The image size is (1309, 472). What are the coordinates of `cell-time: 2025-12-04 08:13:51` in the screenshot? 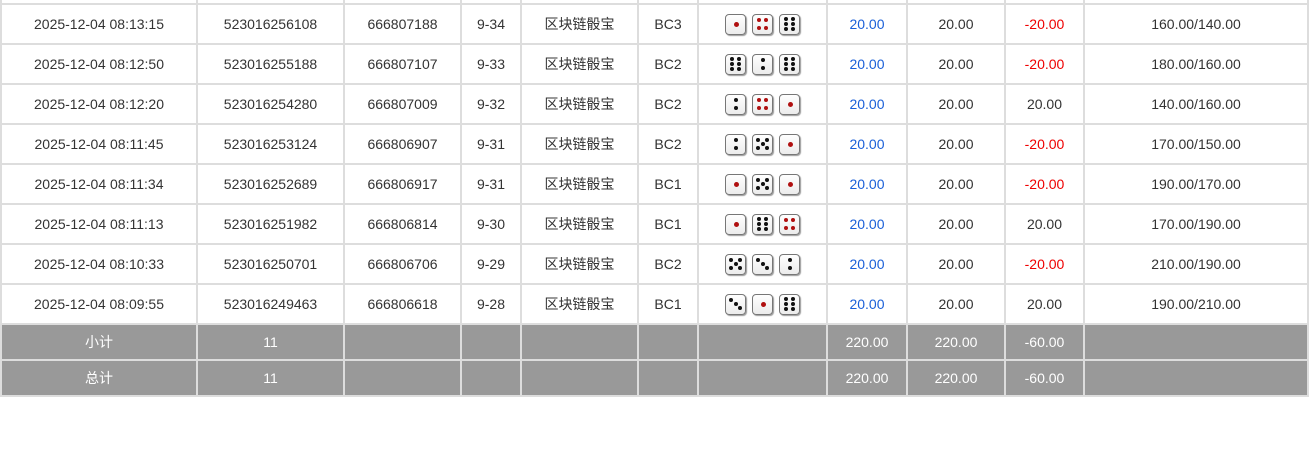 It's located at (99, 2).